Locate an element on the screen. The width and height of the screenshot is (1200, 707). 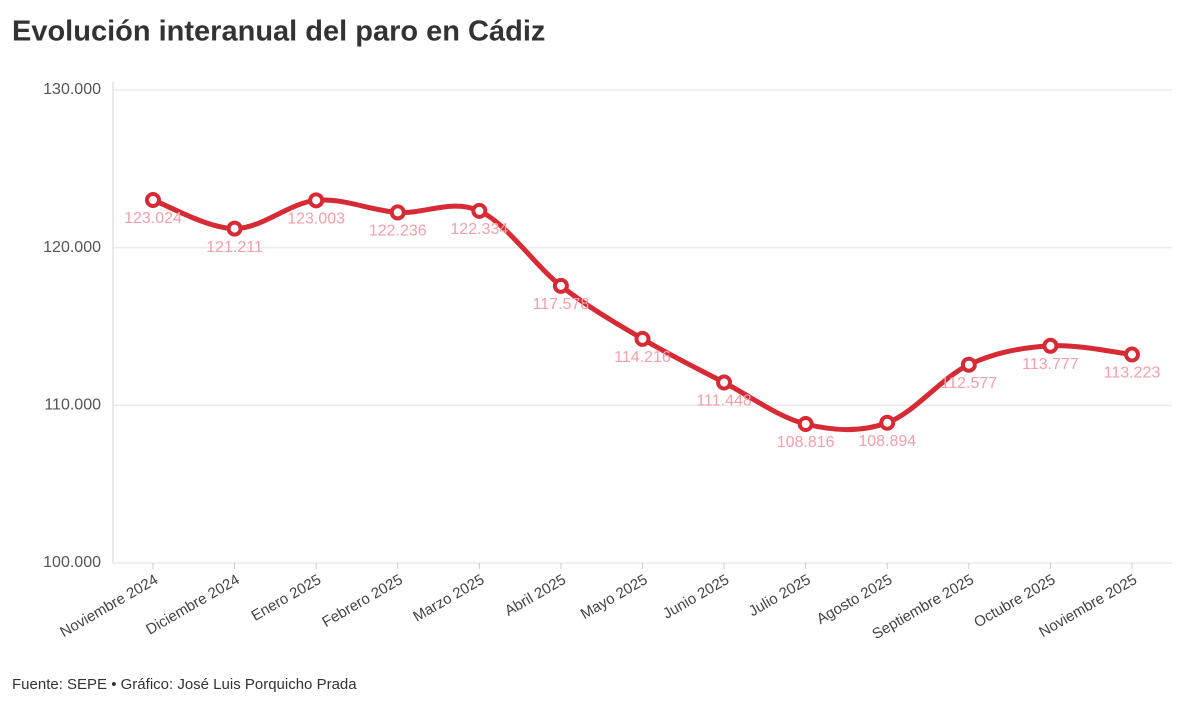
x-tick-label: Febrero 2025 is located at coordinates (362, 601).